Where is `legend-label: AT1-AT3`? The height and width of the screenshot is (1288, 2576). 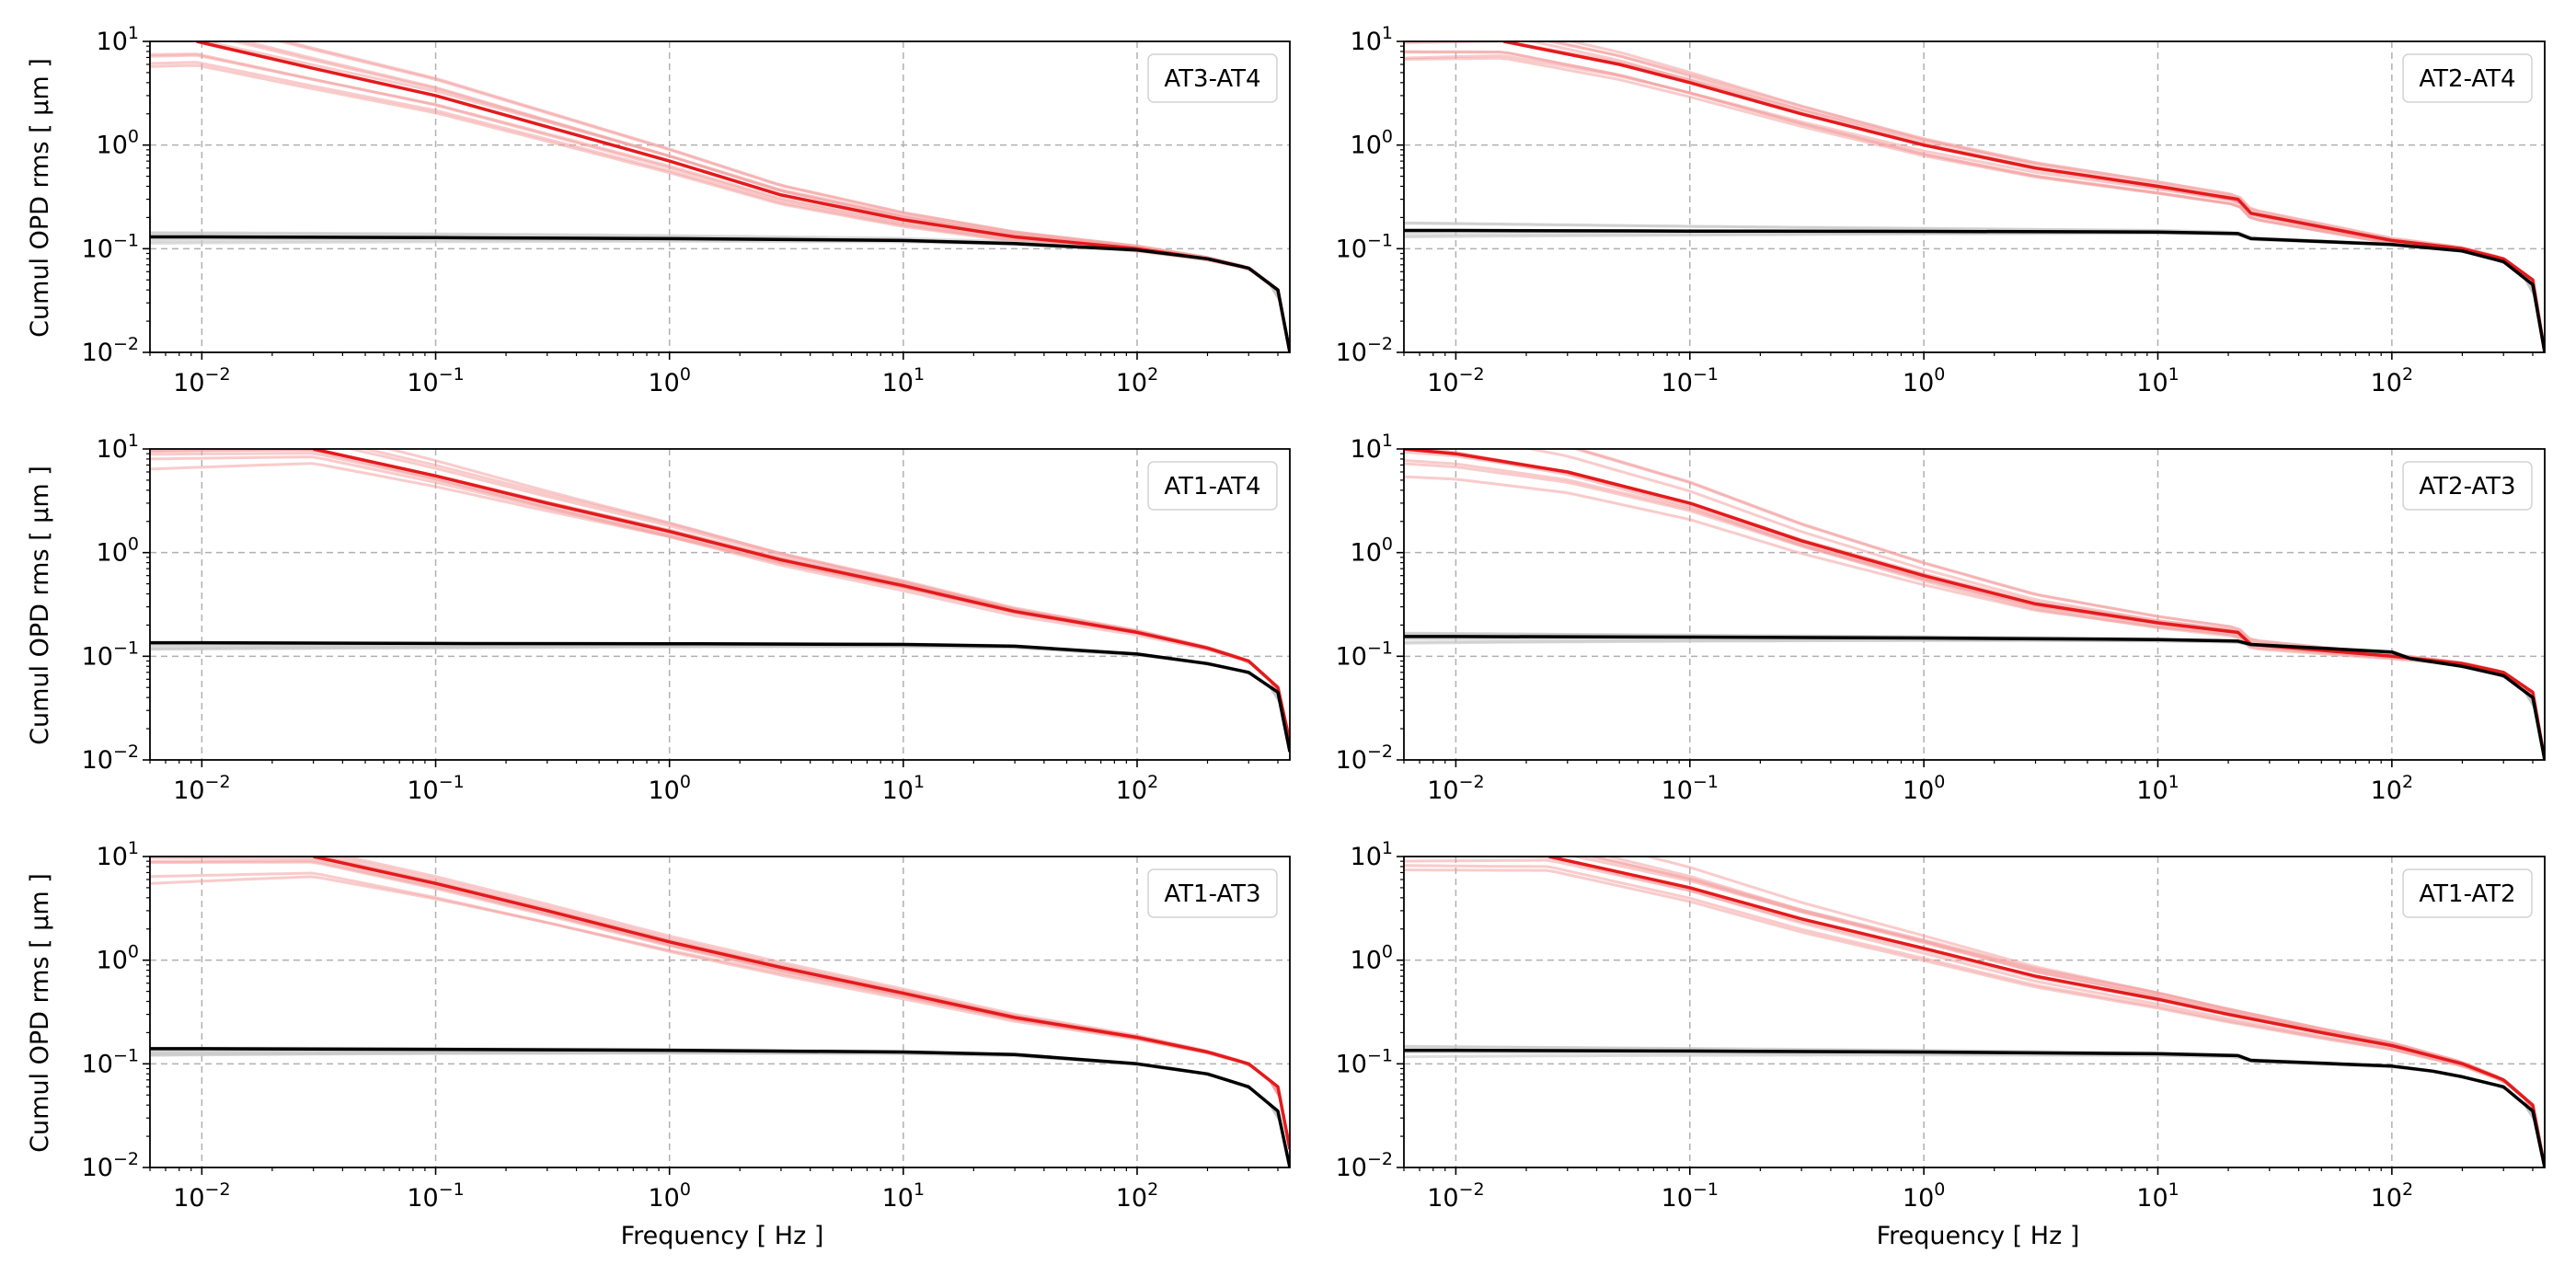 legend-label: AT1-AT3 is located at coordinates (1212, 894).